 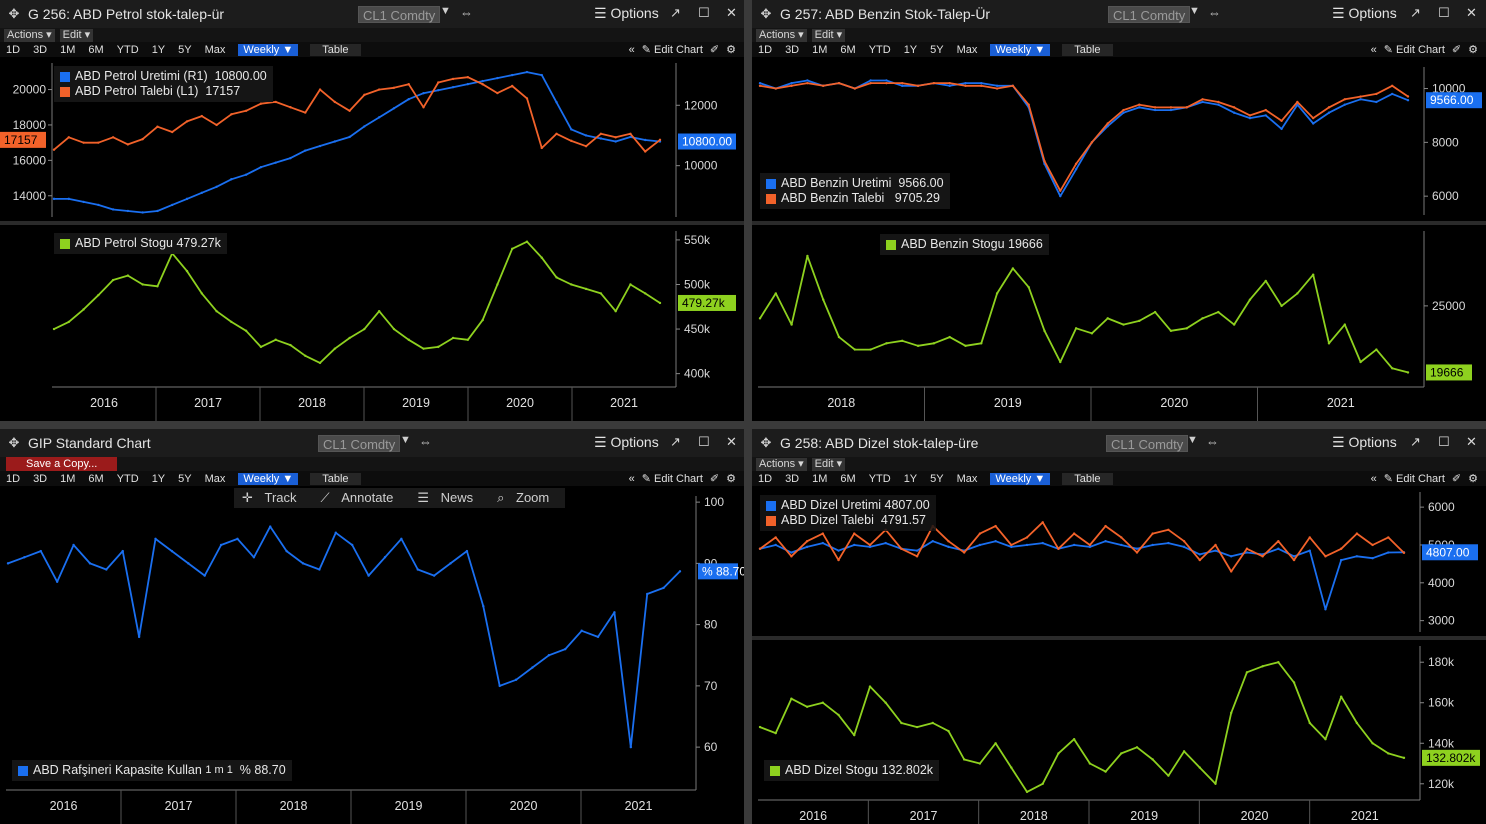 What do you see at coordinates (1119, 323) in the screenshot?
I see `chart-benzin-stock: 25000 19666 2018 2019 2020 2021` at bounding box center [1119, 323].